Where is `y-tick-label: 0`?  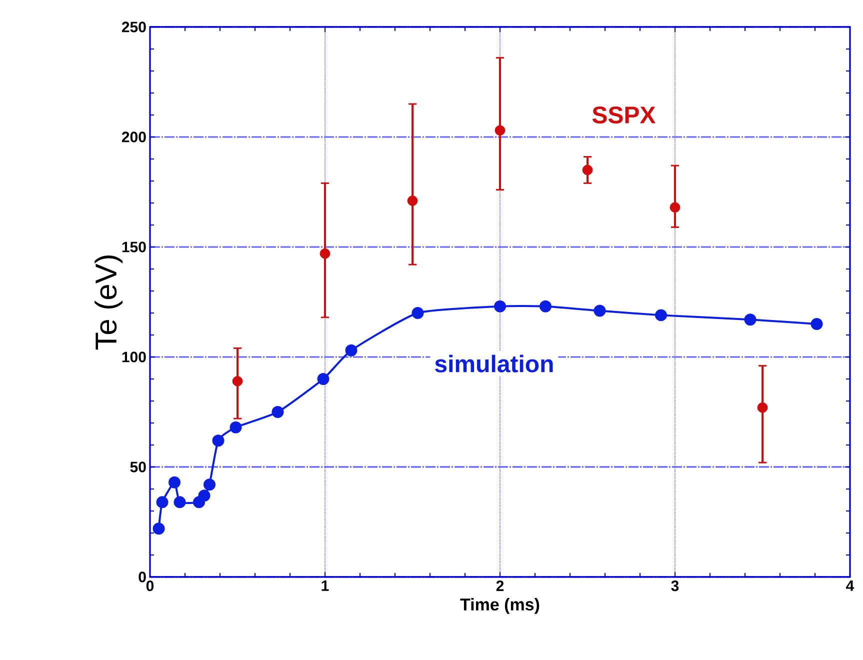 y-tick-label: 0 is located at coordinates (142, 577).